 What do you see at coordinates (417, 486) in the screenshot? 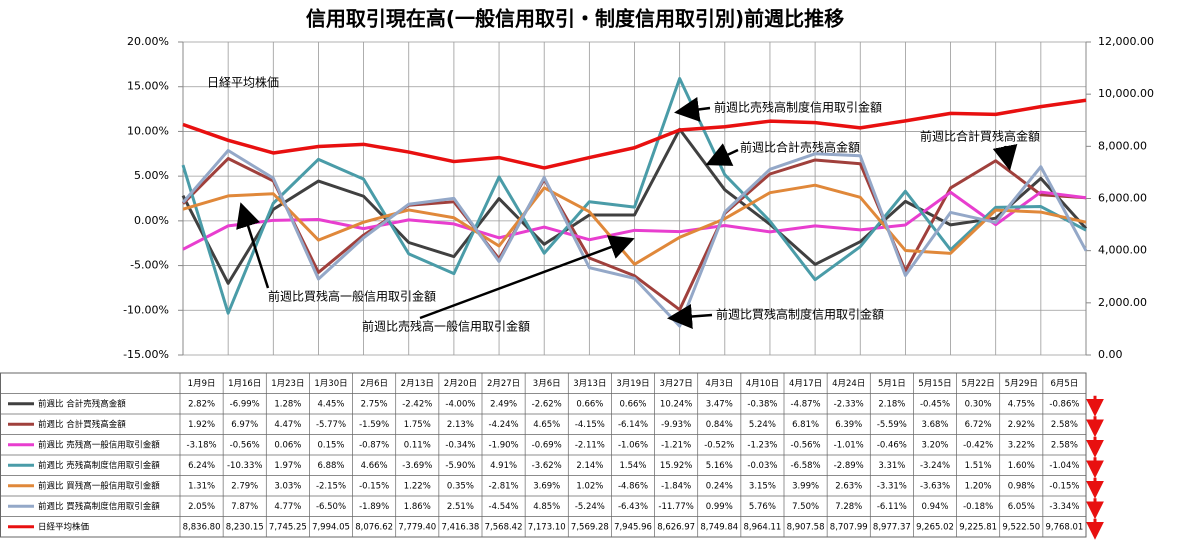
I see `table-cell: 1.22%` at bounding box center [417, 486].